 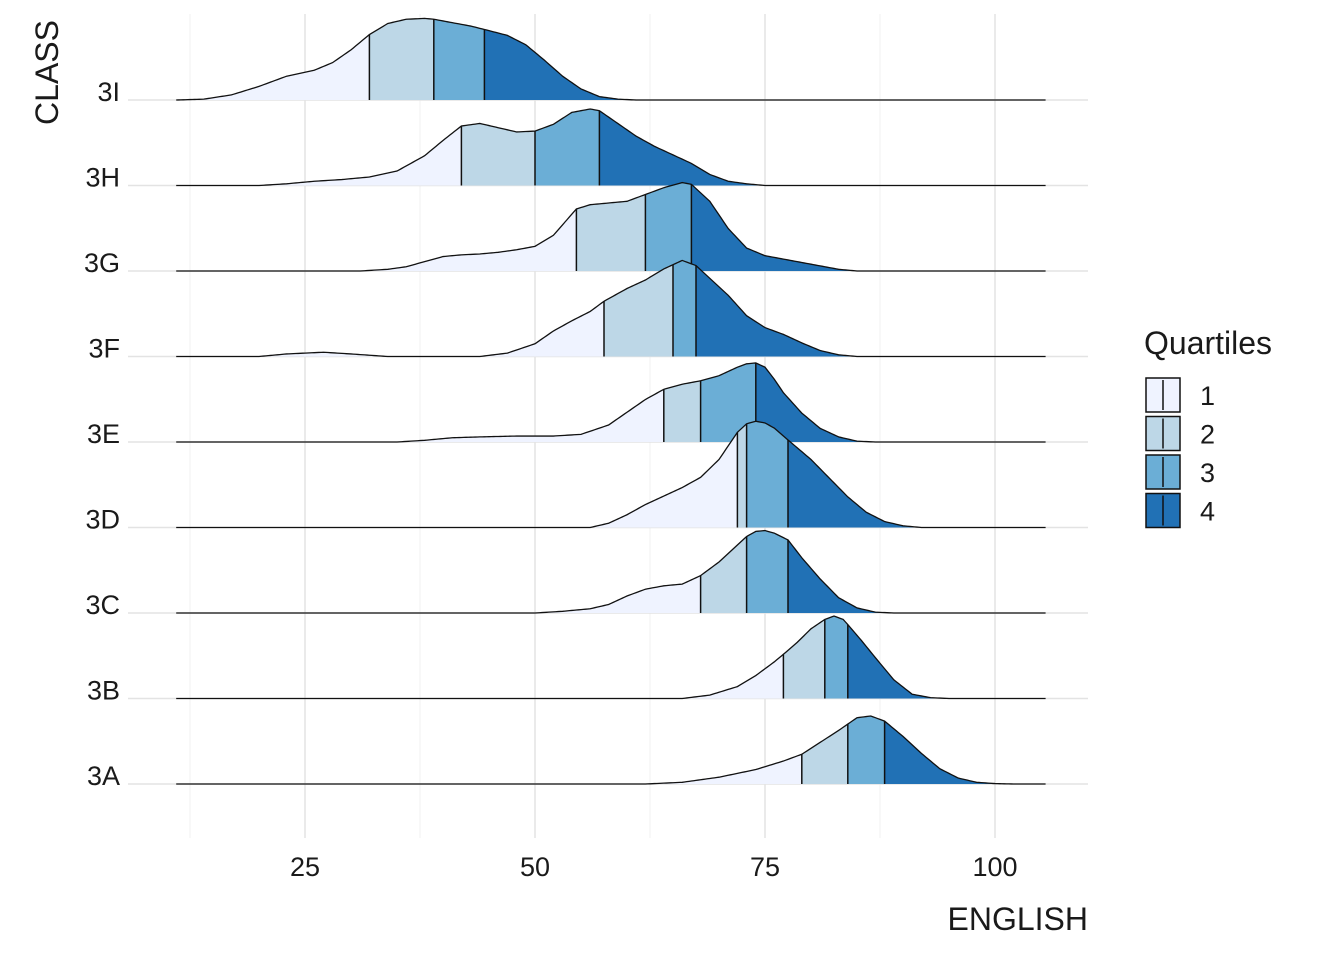 What do you see at coordinates (994, 867) in the screenshot?
I see `x-tick-label: 100` at bounding box center [994, 867].